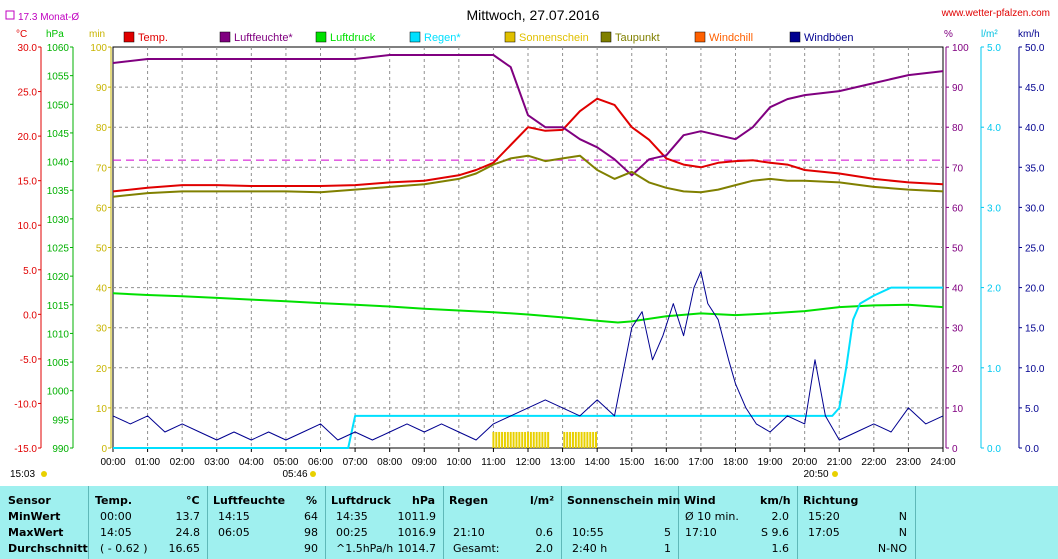 This screenshot has height=559, width=1058. I want to click on pressure-axis-label-14: 990, so click(60, 449).